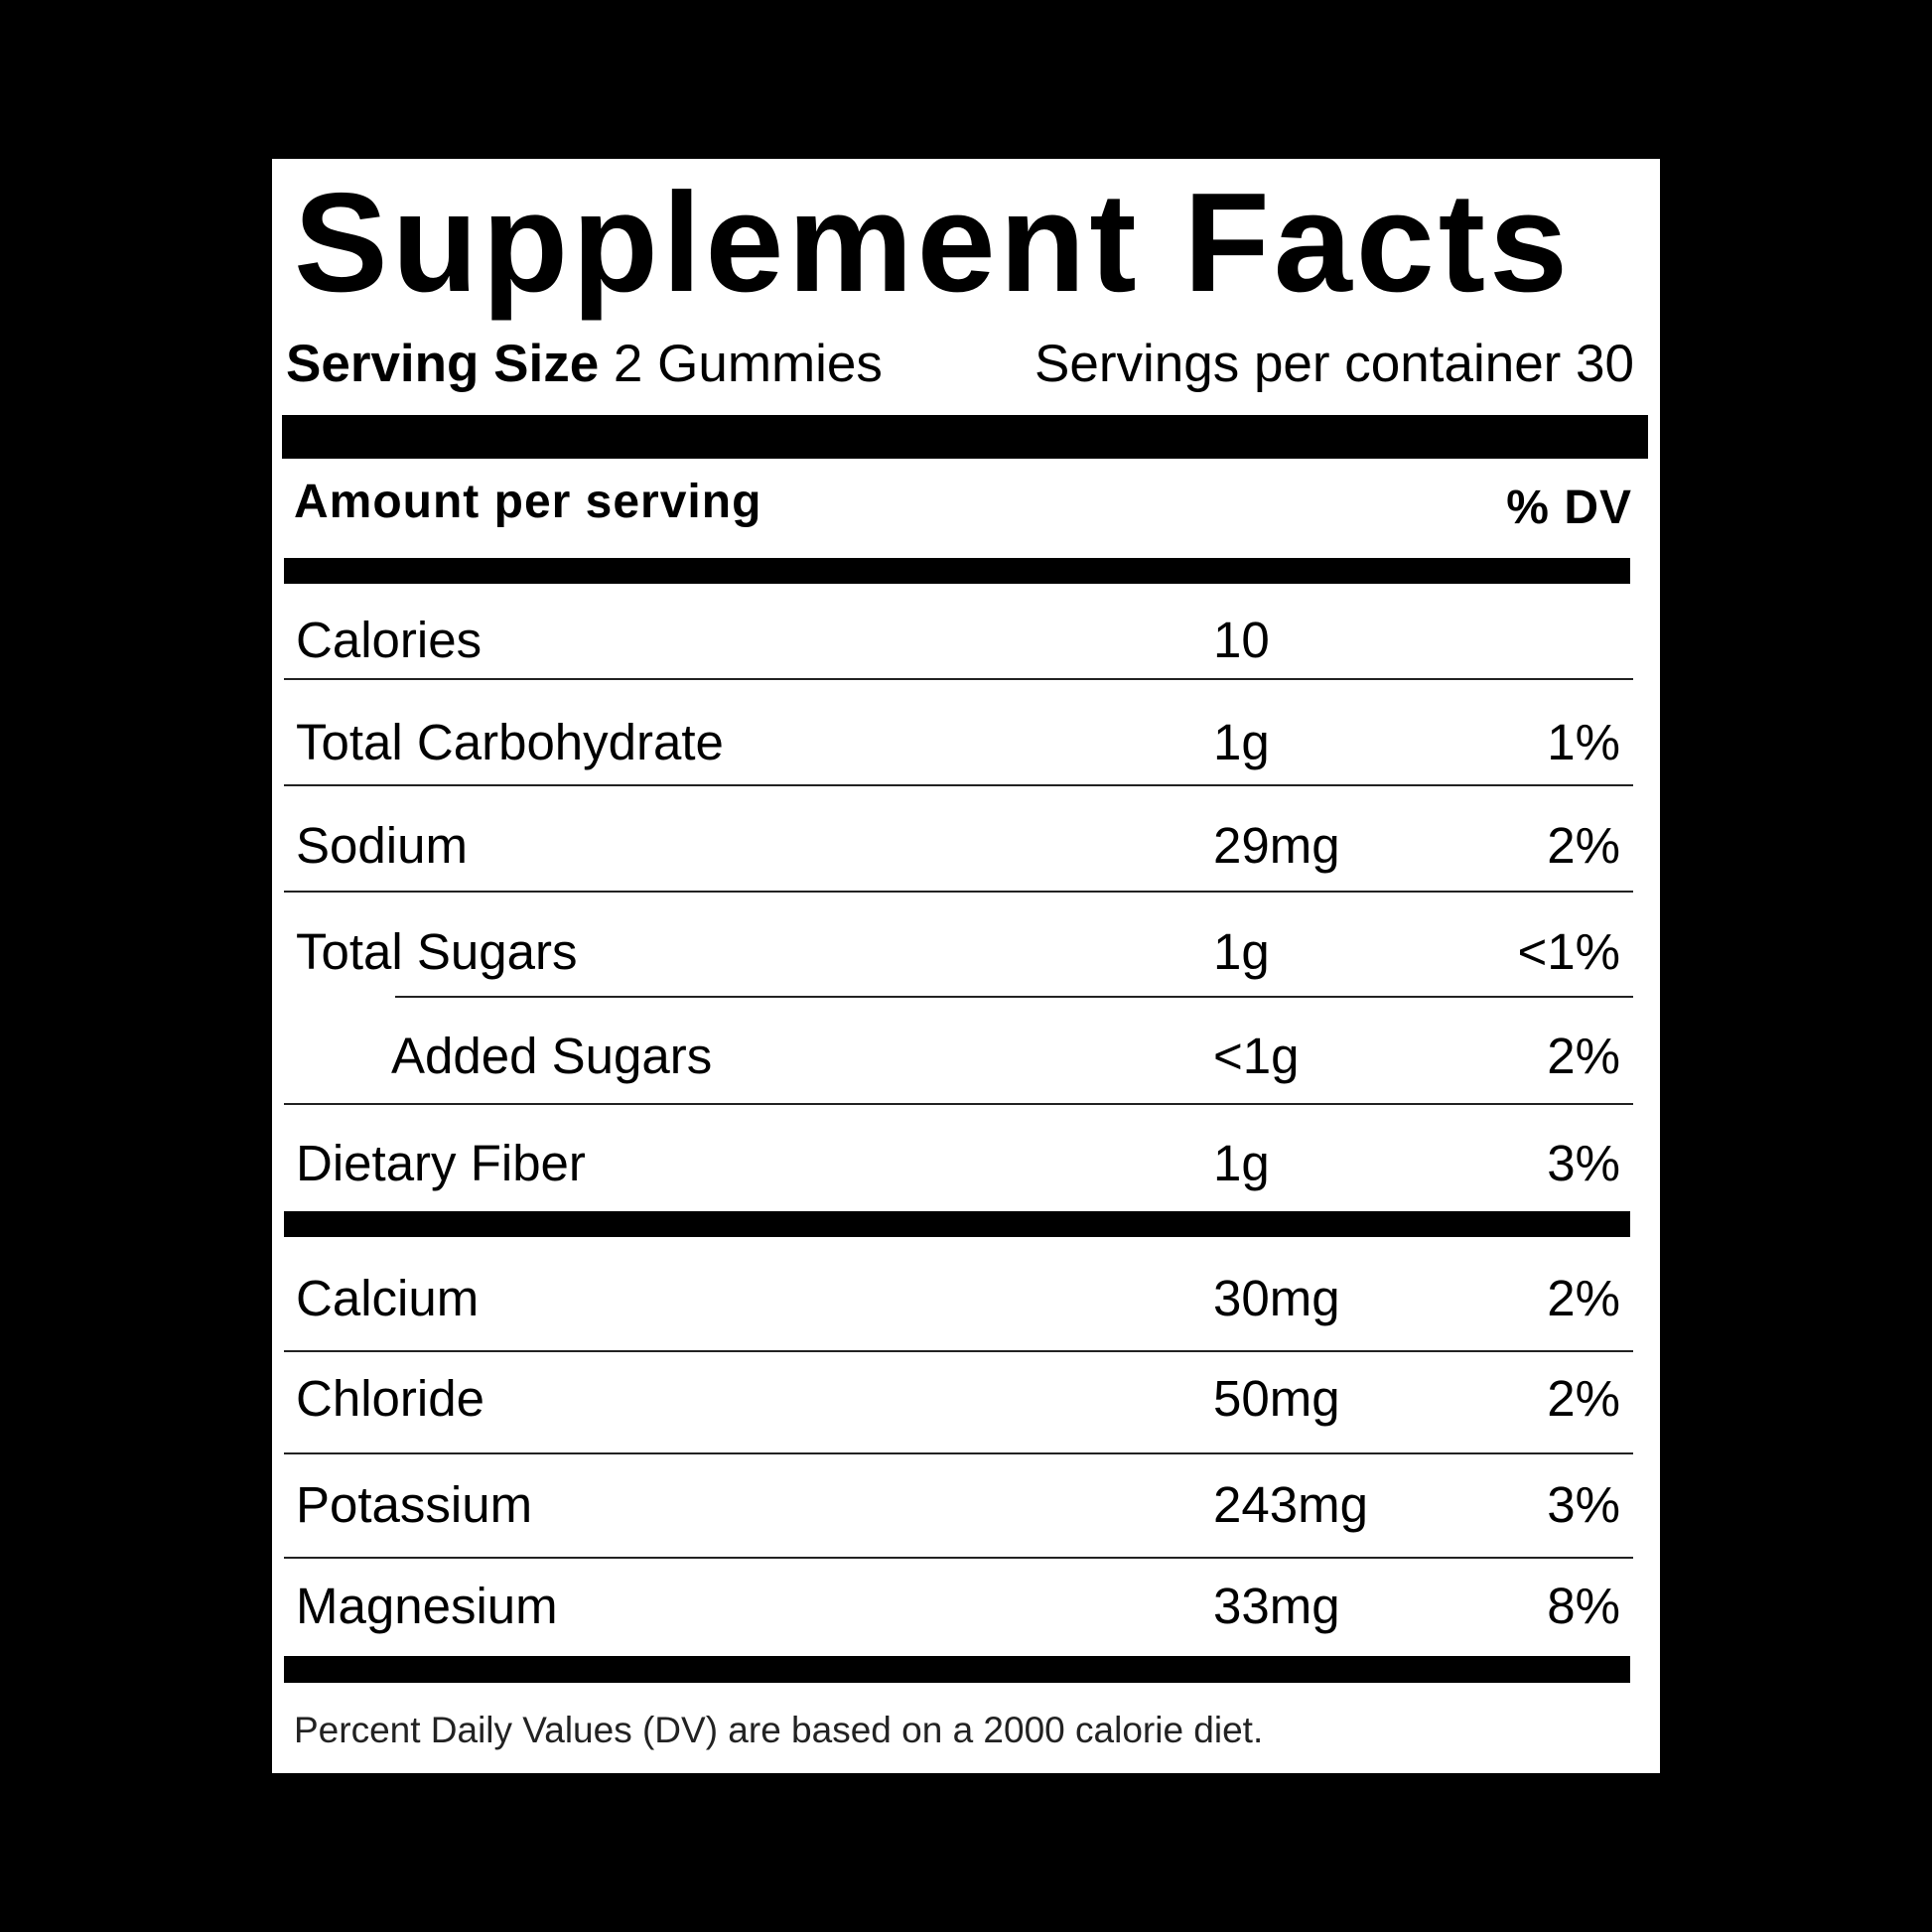 The width and height of the screenshot is (1932, 1932). What do you see at coordinates (1276, 1298) in the screenshot?
I see `nutrient-amount: 30mg` at bounding box center [1276, 1298].